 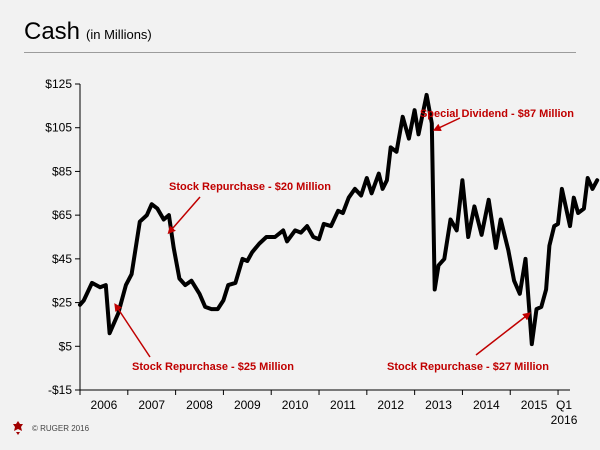 I want to click on annotation-label: Special Dividend - $87 Million, so click(x=497, y=114).